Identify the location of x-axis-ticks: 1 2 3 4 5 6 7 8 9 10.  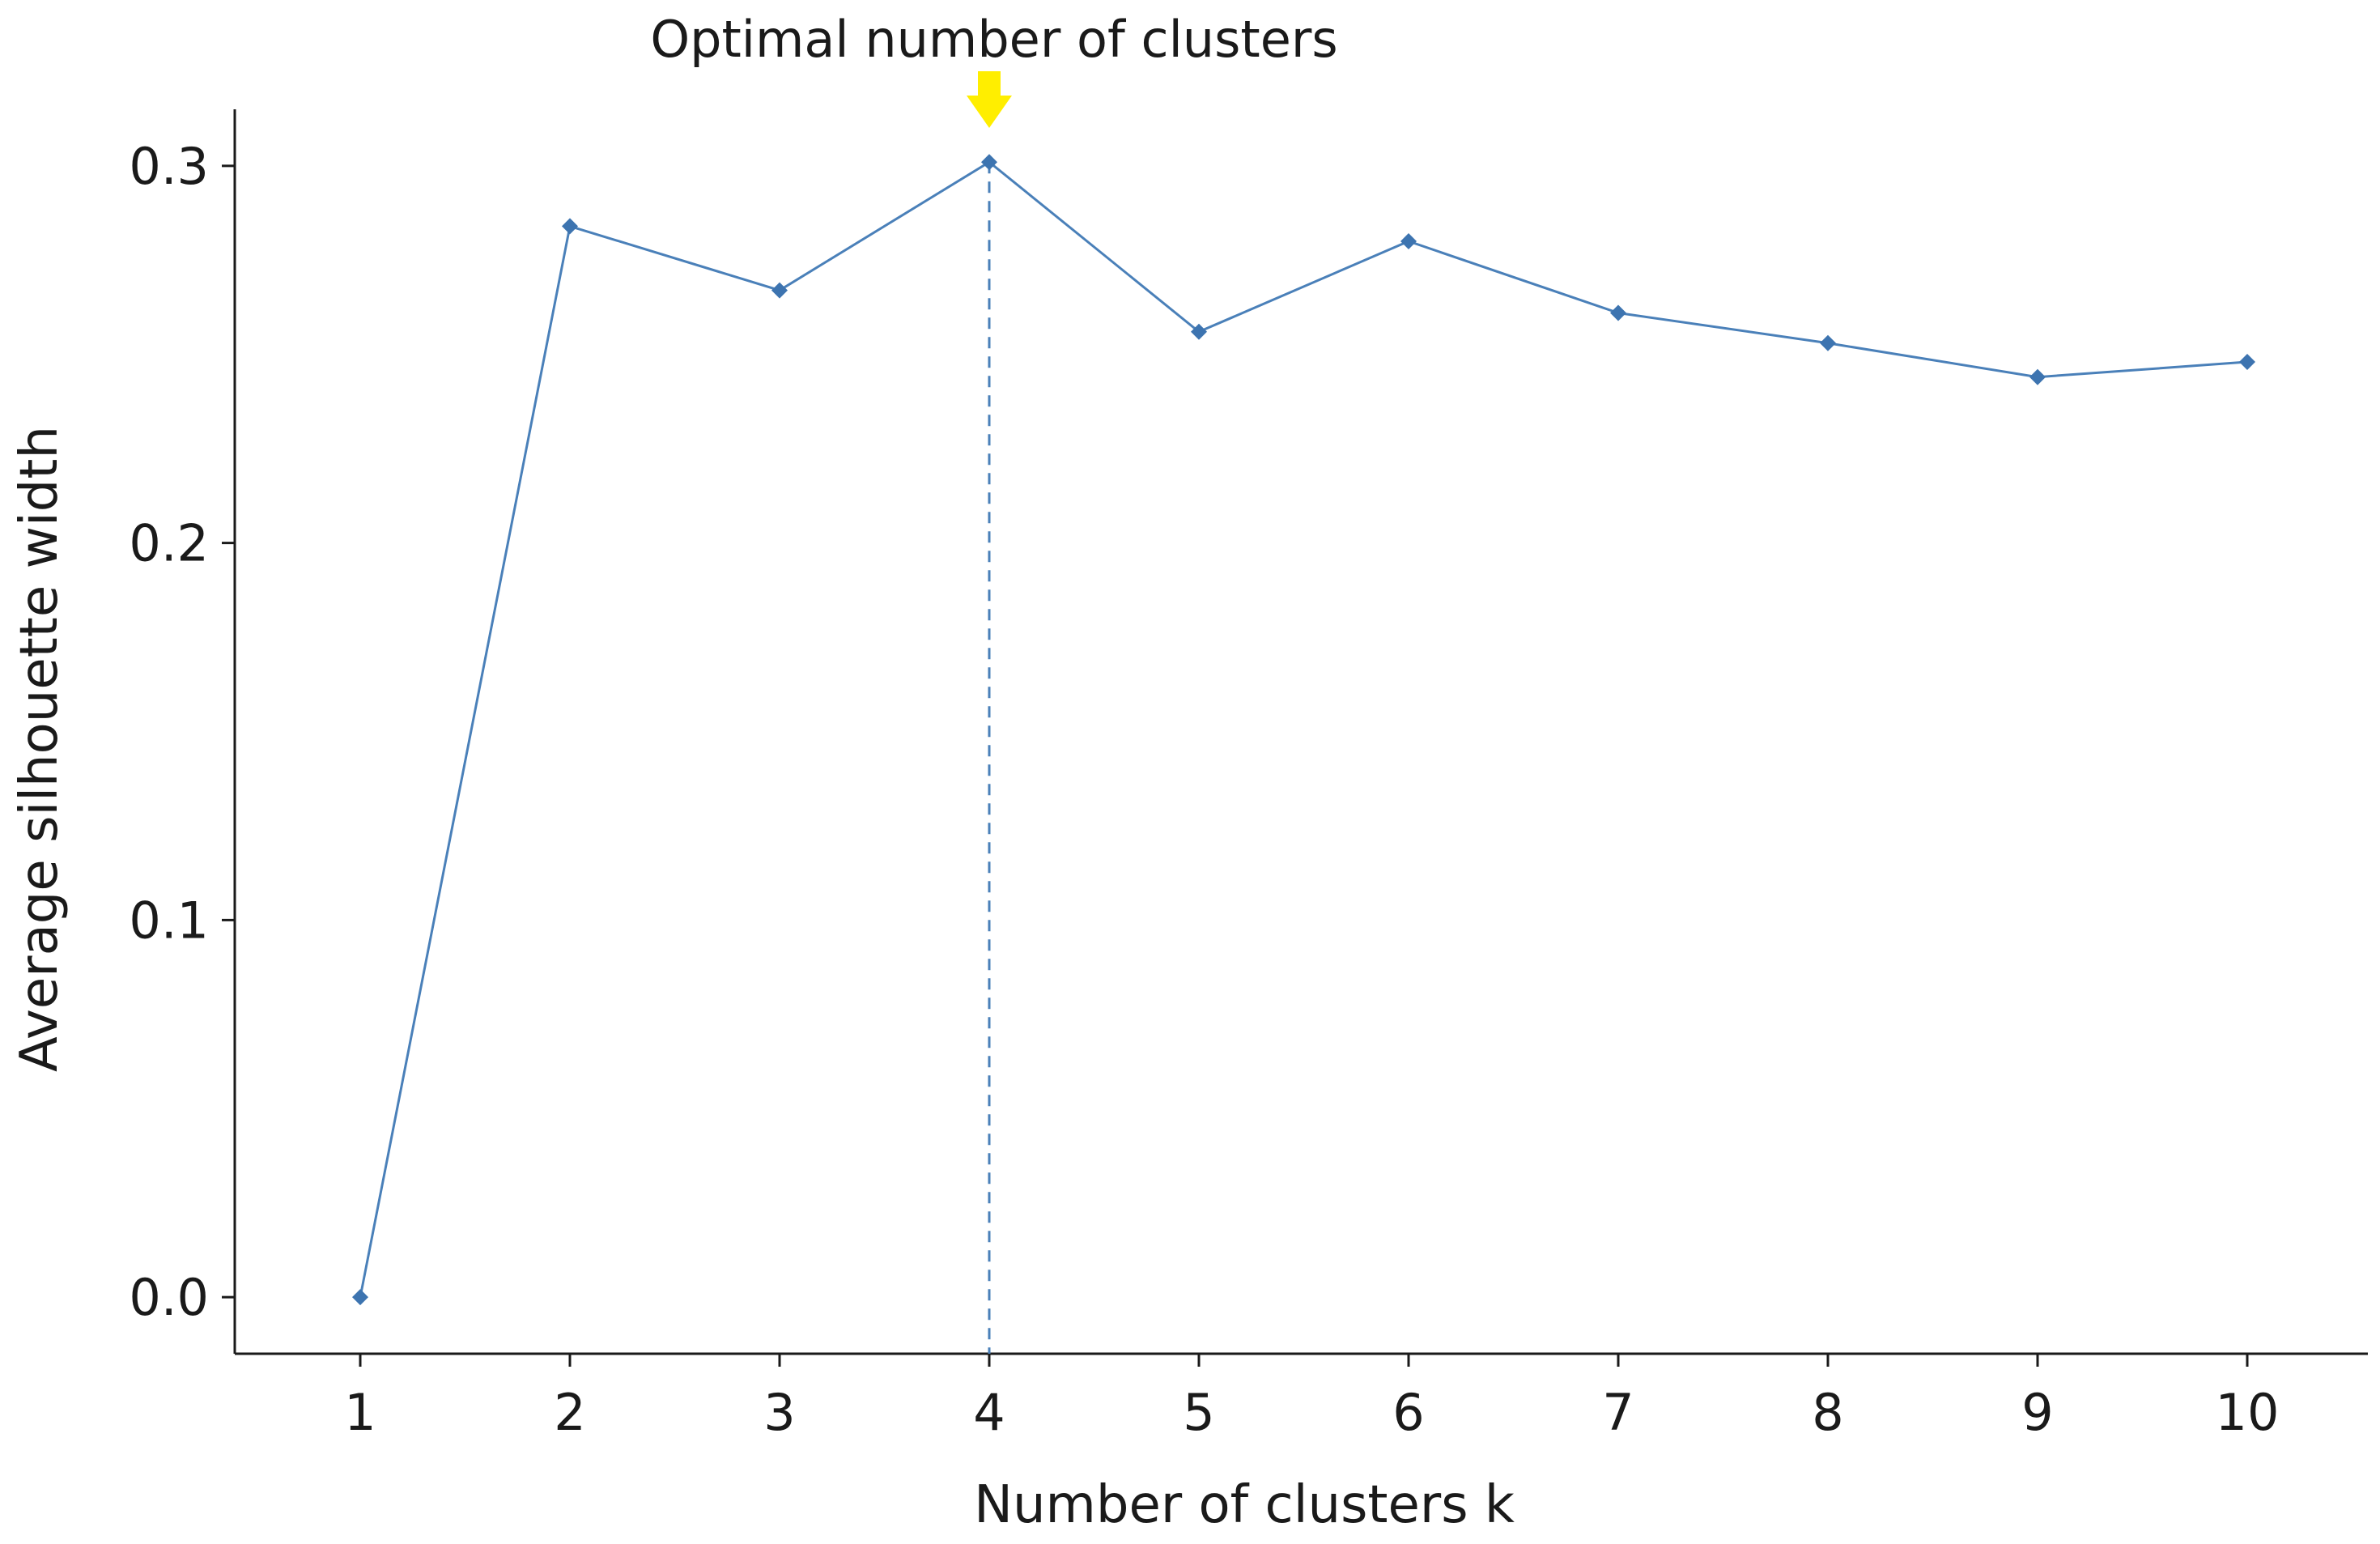
(1312, 1398).